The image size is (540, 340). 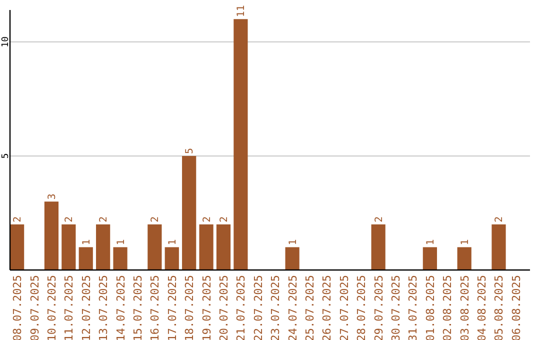 What do you see at coordinates (344, 307) in the screenshot?
I see `x-tick-label: 27.07.2025` at bounding box center [344, 307].